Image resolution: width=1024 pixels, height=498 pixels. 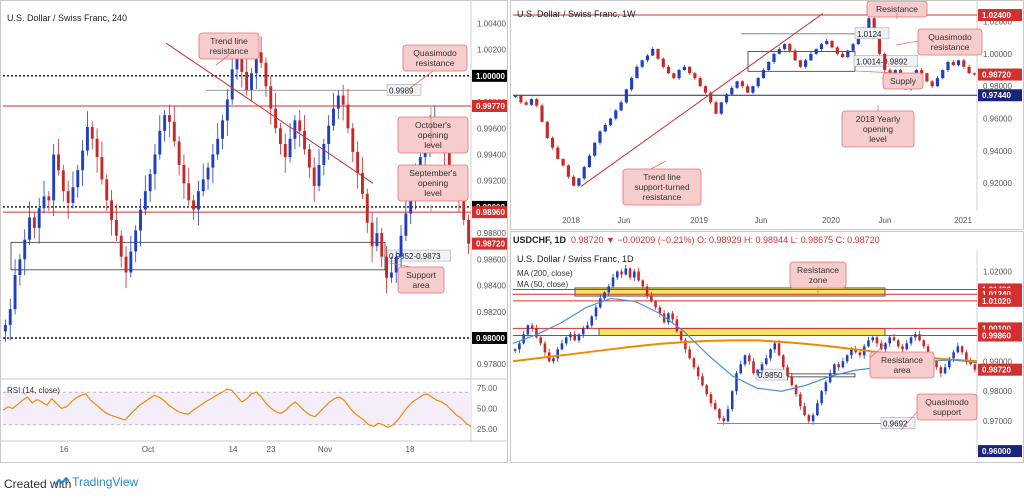 What do you see at coordinates (67, 18) in the screenshot?
I see `chart-title: U.S. Dollar / Swiss Franc, 240` at bounding box center [67, 18].